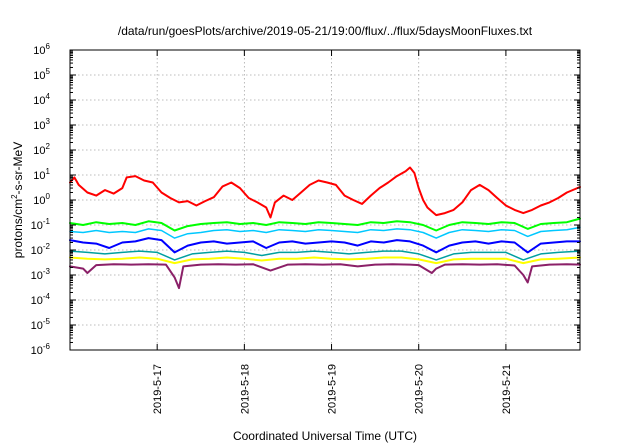 This screenshot has width=640, height=448. I want to click on y-tick-label: 10⁻³, so click(41, 274).